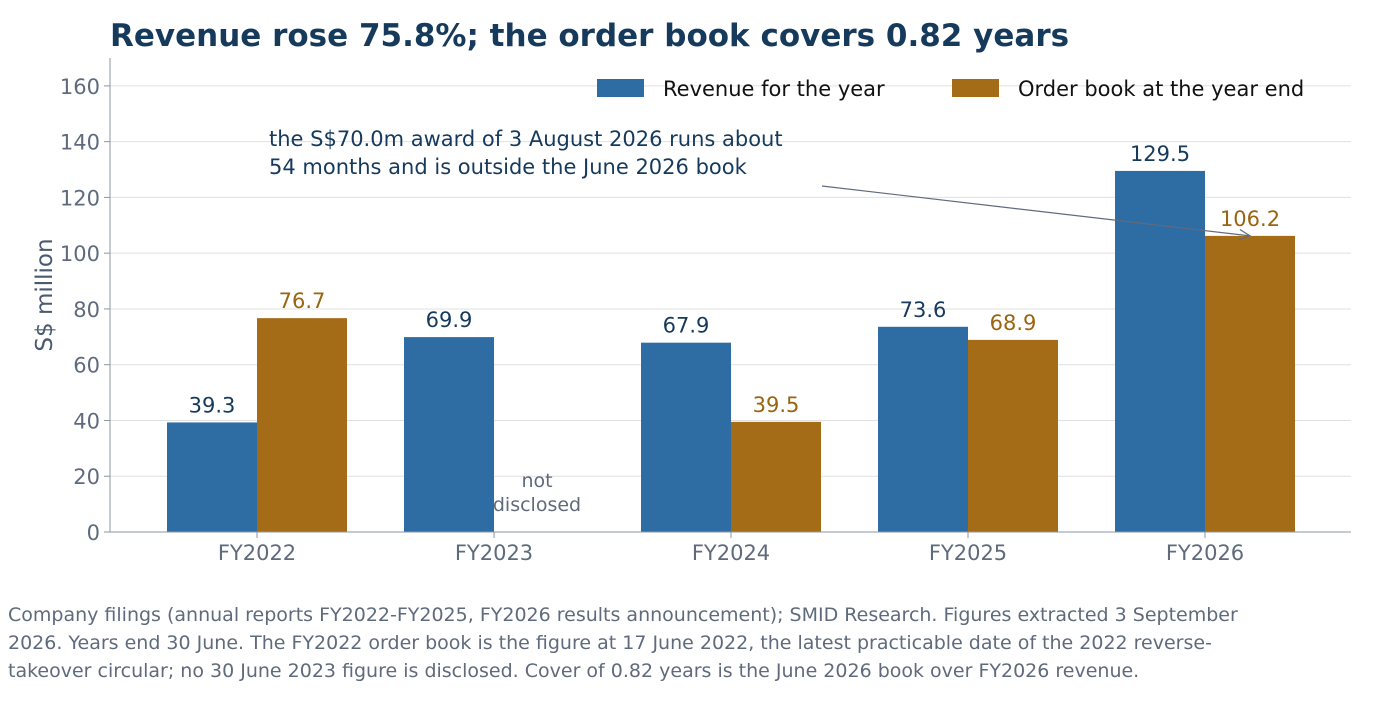 Image resolution: width=1376 pixels, height=720 pixels. Describe the element at coordinates (1205, 553) in the screenshot. I see `x-tick-label-FY2026: FY2026` at that location.